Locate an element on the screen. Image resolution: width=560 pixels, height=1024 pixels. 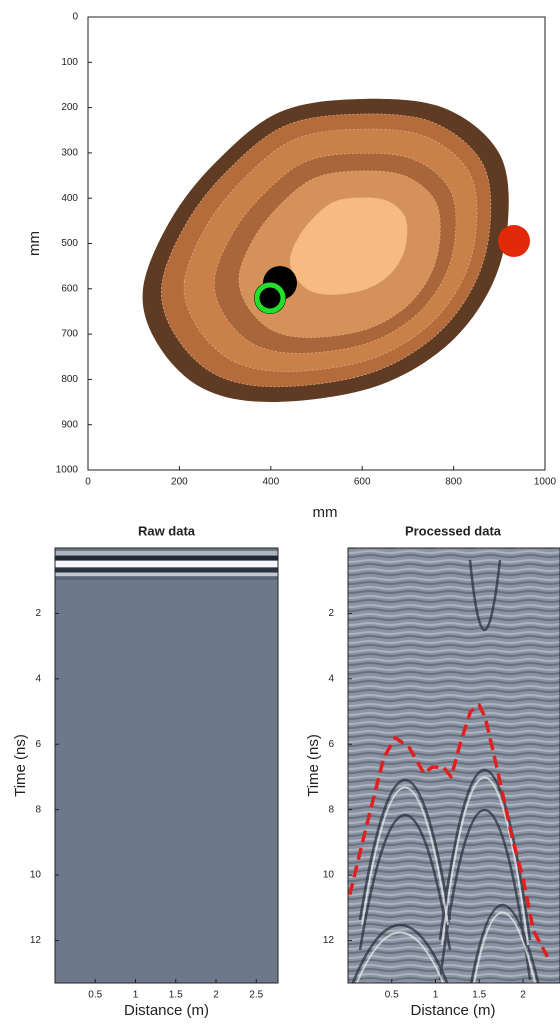
y-tick-label: 0 is located at coordinates (75, 17).